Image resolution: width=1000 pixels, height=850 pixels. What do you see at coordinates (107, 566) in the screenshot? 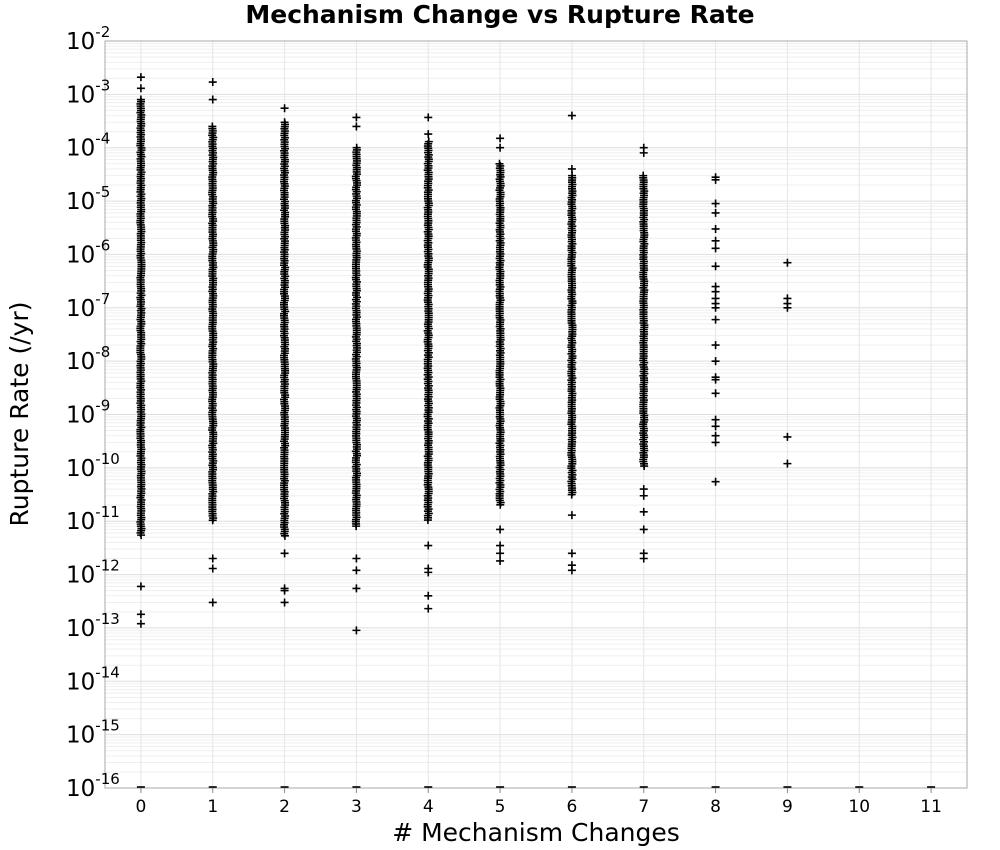
I see `y-tick-exponent: -12` at bounding box center [107, 566].